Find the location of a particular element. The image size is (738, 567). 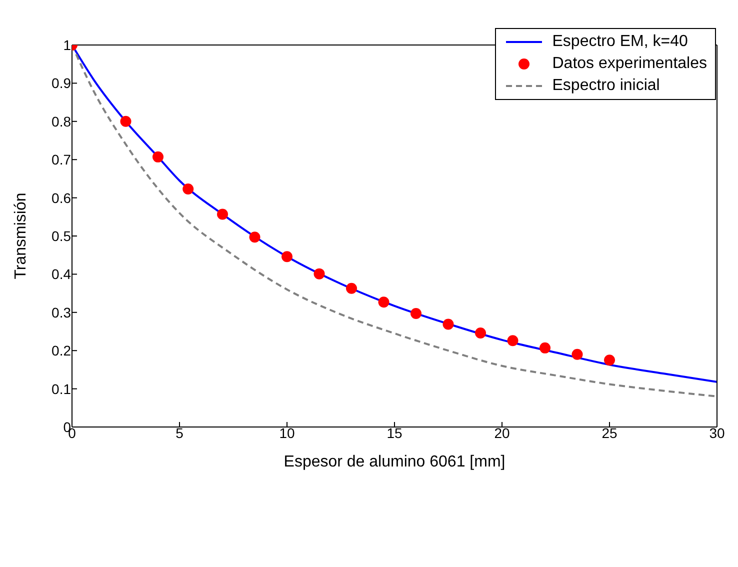

legend-label: Datos experimentales is located at coordinates (629, 64).